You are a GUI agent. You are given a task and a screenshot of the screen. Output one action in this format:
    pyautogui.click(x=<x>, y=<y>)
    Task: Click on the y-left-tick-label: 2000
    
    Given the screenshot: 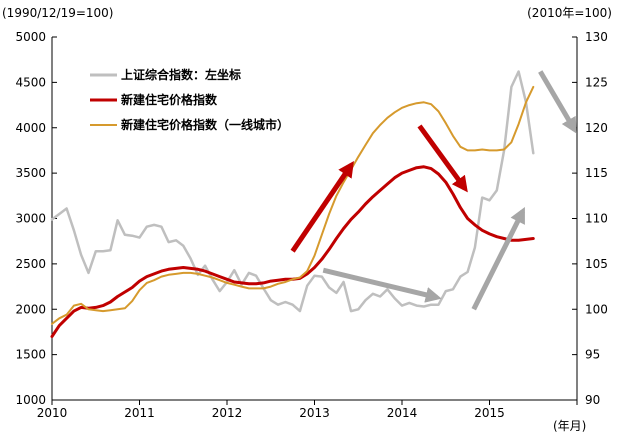 What is the action you would take?
    pyautogui.click(x=30, y=309)
    